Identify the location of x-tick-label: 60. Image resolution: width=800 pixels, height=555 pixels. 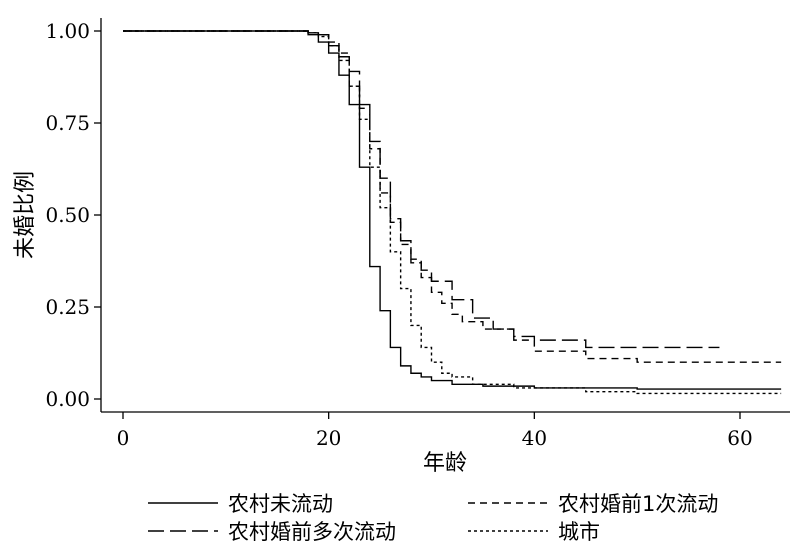
(739, 438).